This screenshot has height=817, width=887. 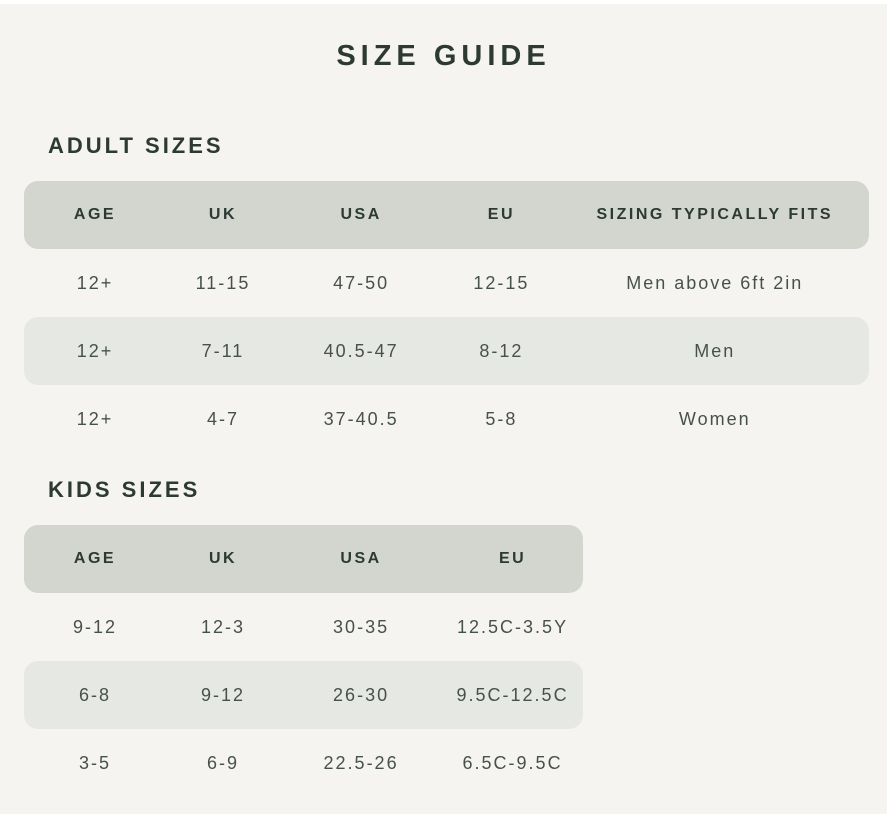 I want to click on table-row: 3-5 6-9 22.5-26 6.5C-9.5C, so click(x=303, y=763).